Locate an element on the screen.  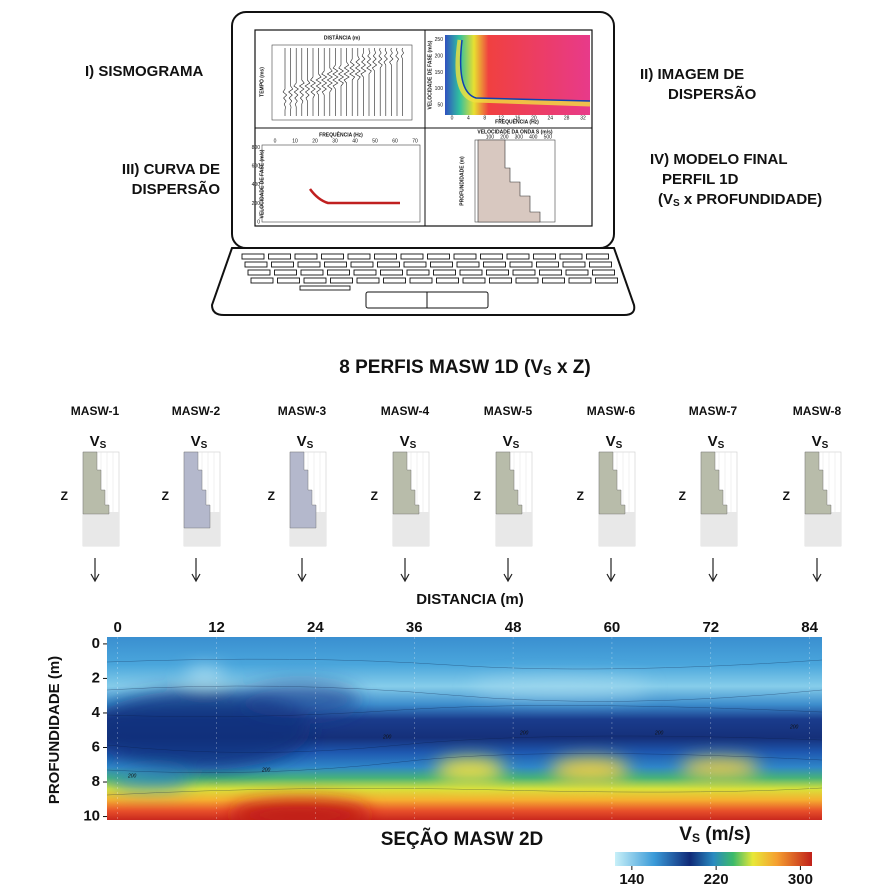
y-tick-label: 6 is located at coordinates (96, 746).